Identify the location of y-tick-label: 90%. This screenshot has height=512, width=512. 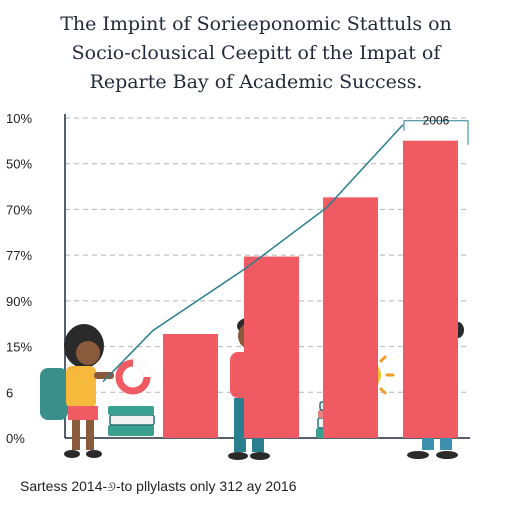
(19, 301).